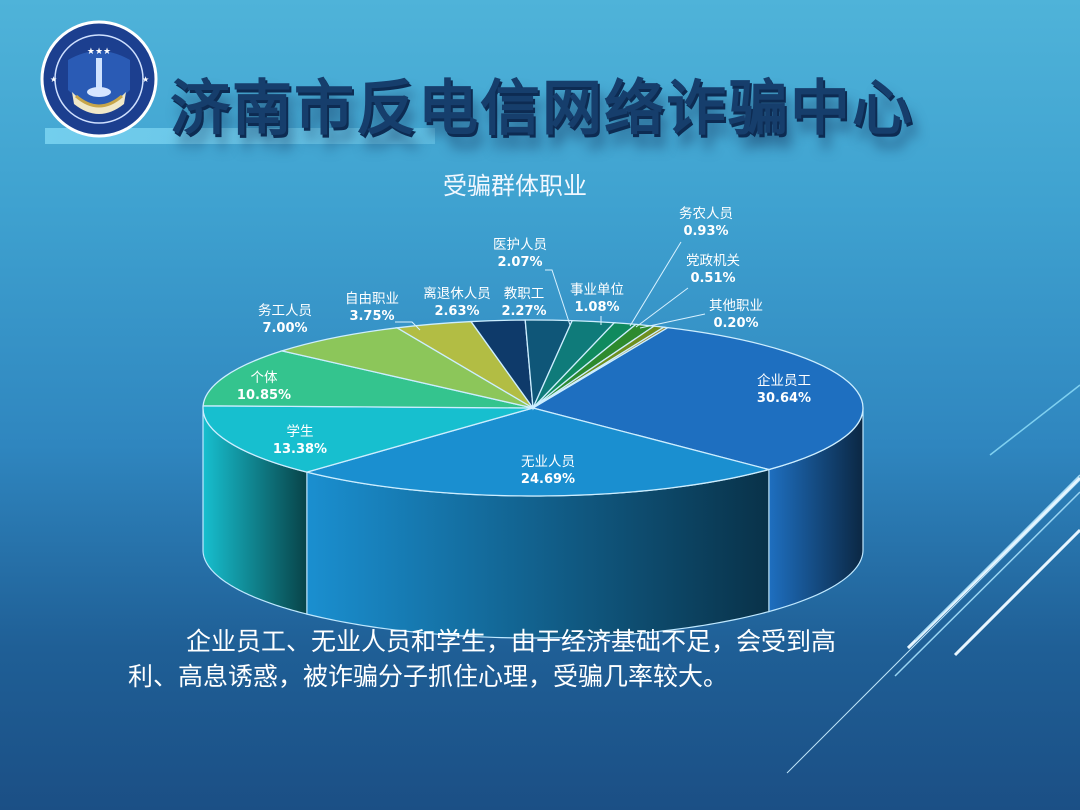 This screenshot has height=810, width=1080. Describe the element at coordinates (520, 254) in the screenshot. I see `data-label: 医护人员 2.07%` at that location.